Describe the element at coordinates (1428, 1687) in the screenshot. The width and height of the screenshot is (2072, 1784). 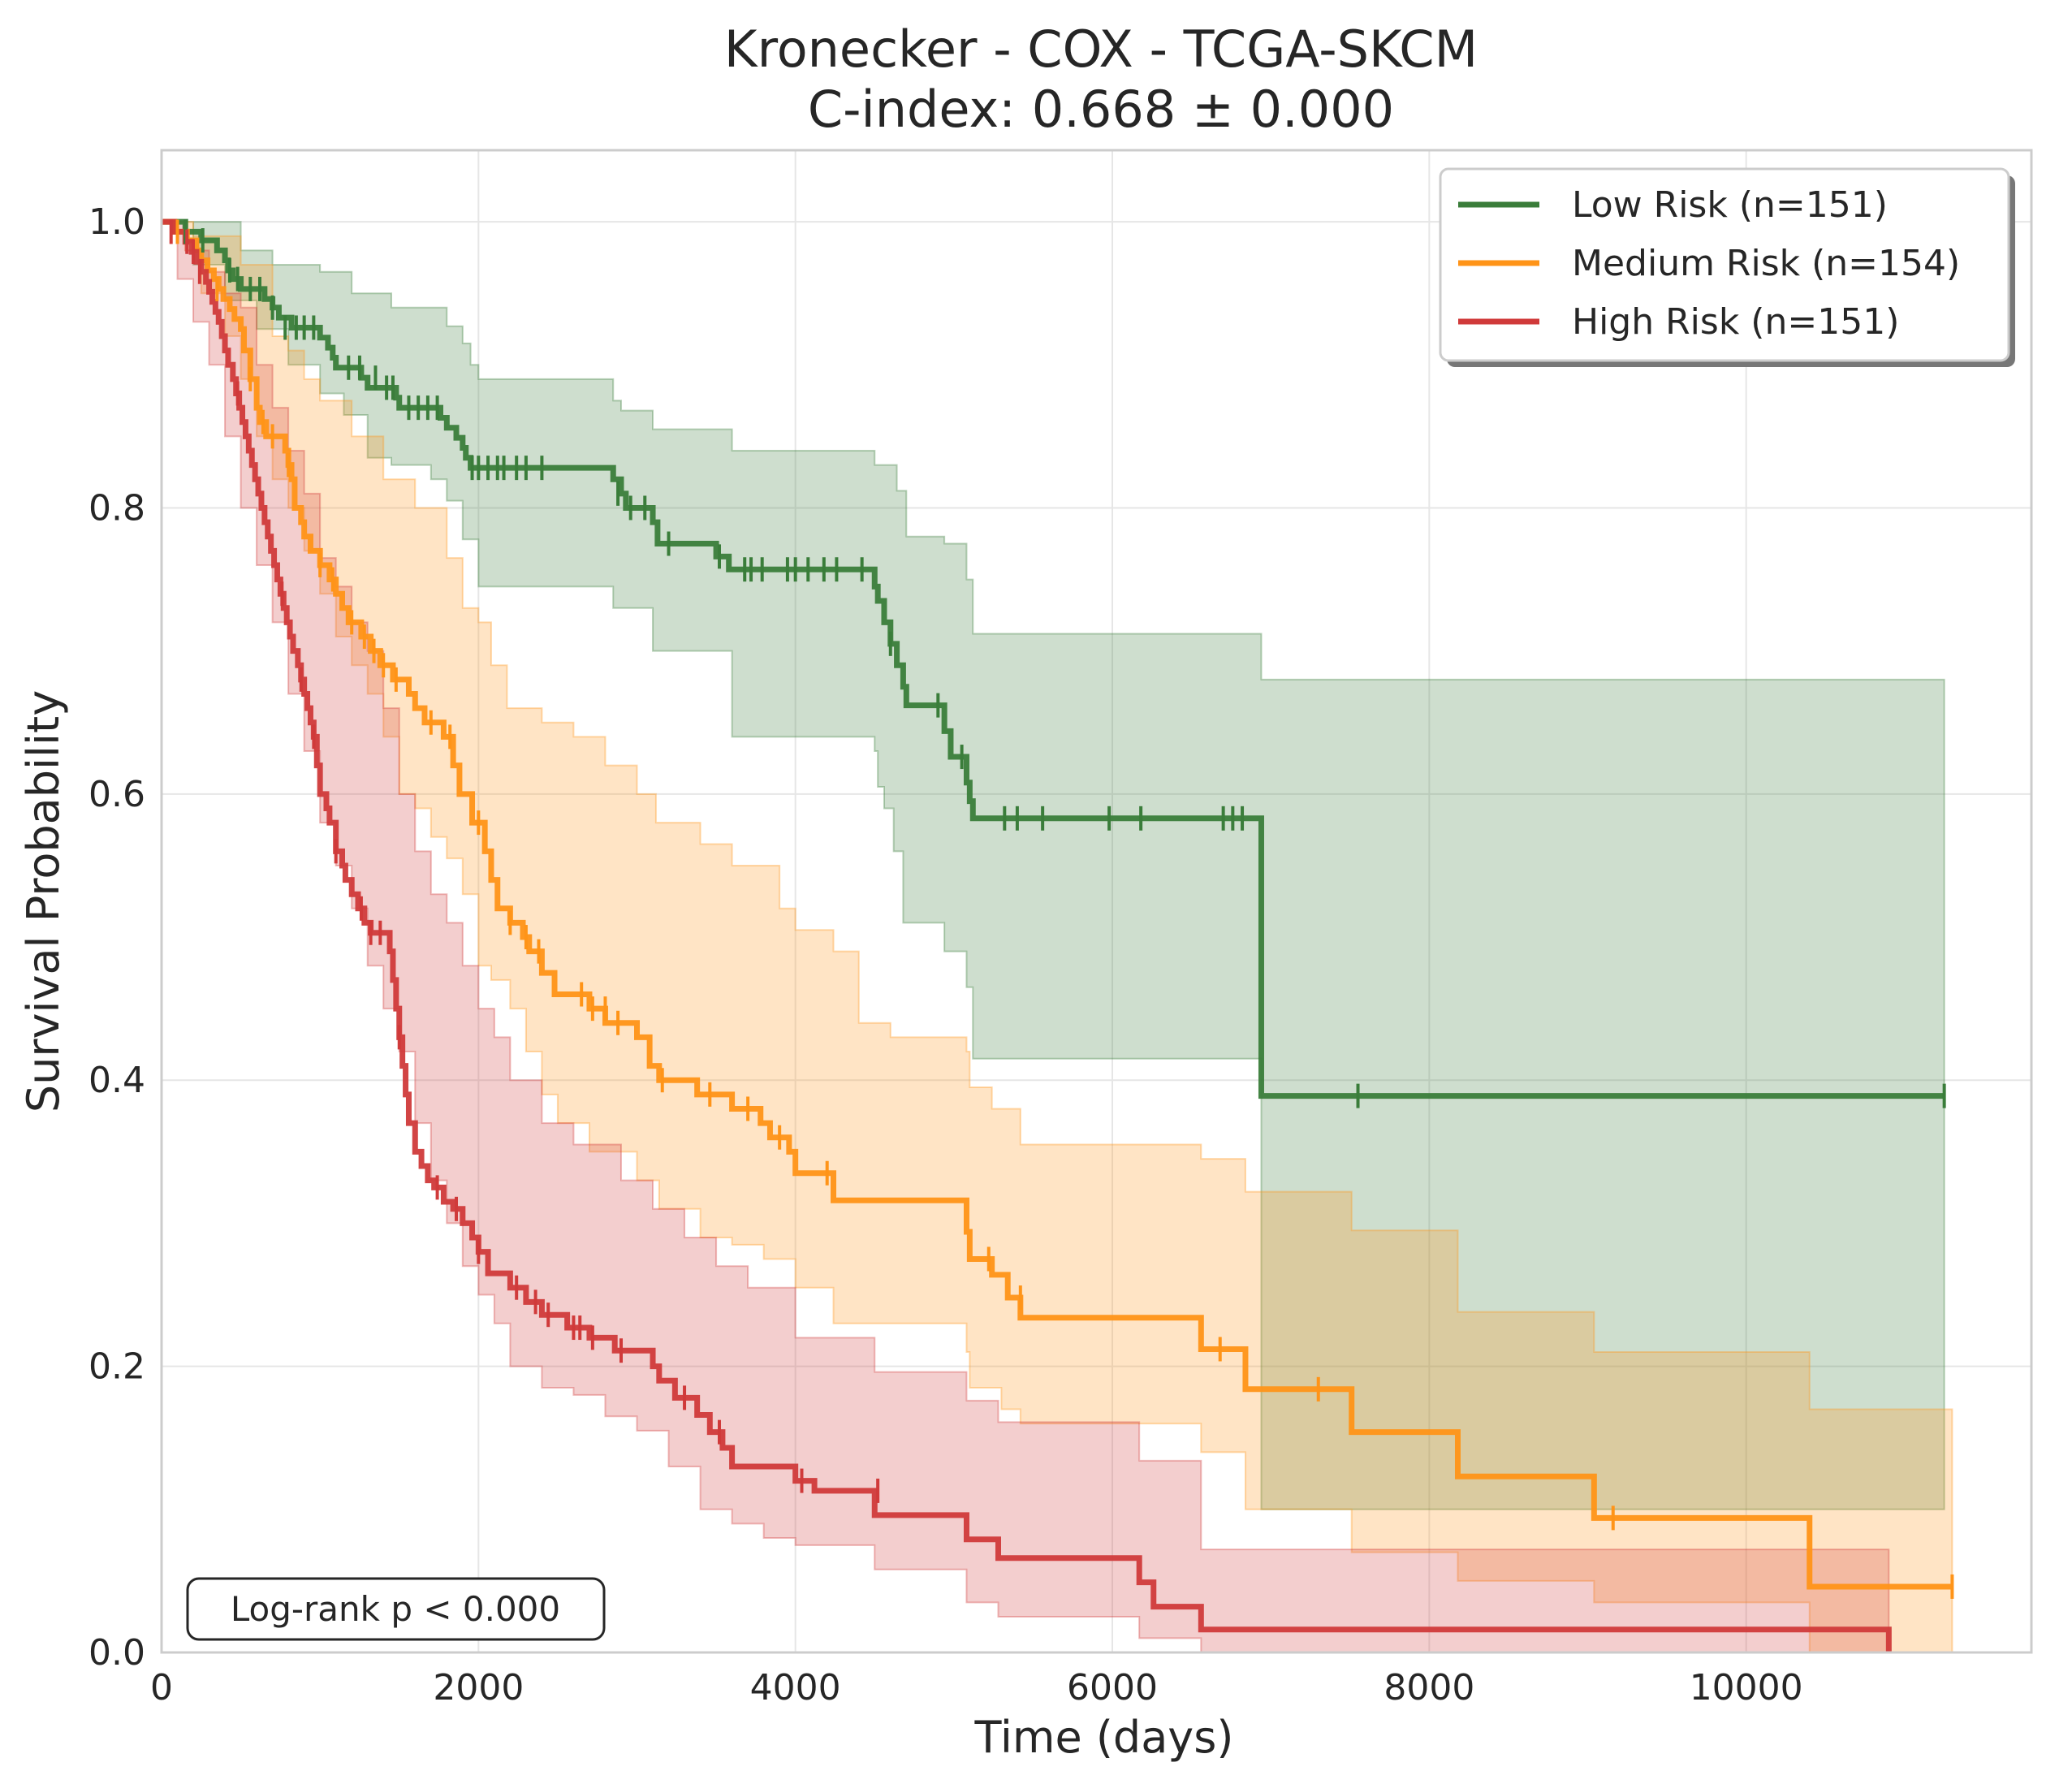
I see `x-tick-label: 8000` at that location.